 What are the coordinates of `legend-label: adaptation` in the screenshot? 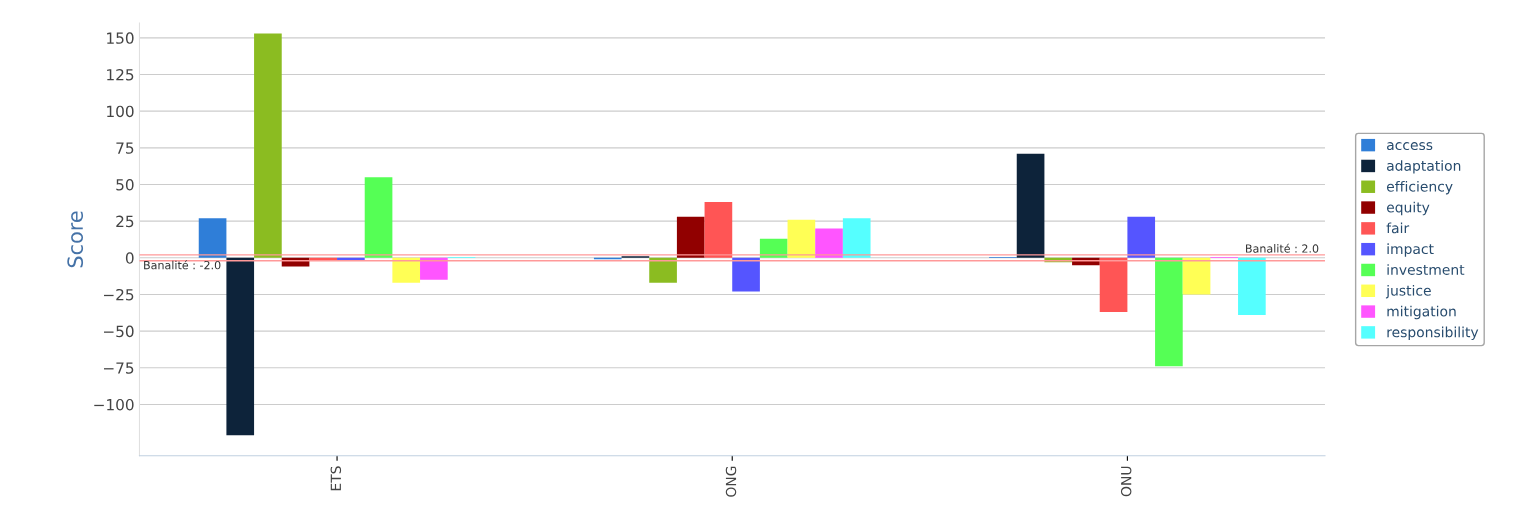 It's located at (1424, 167).